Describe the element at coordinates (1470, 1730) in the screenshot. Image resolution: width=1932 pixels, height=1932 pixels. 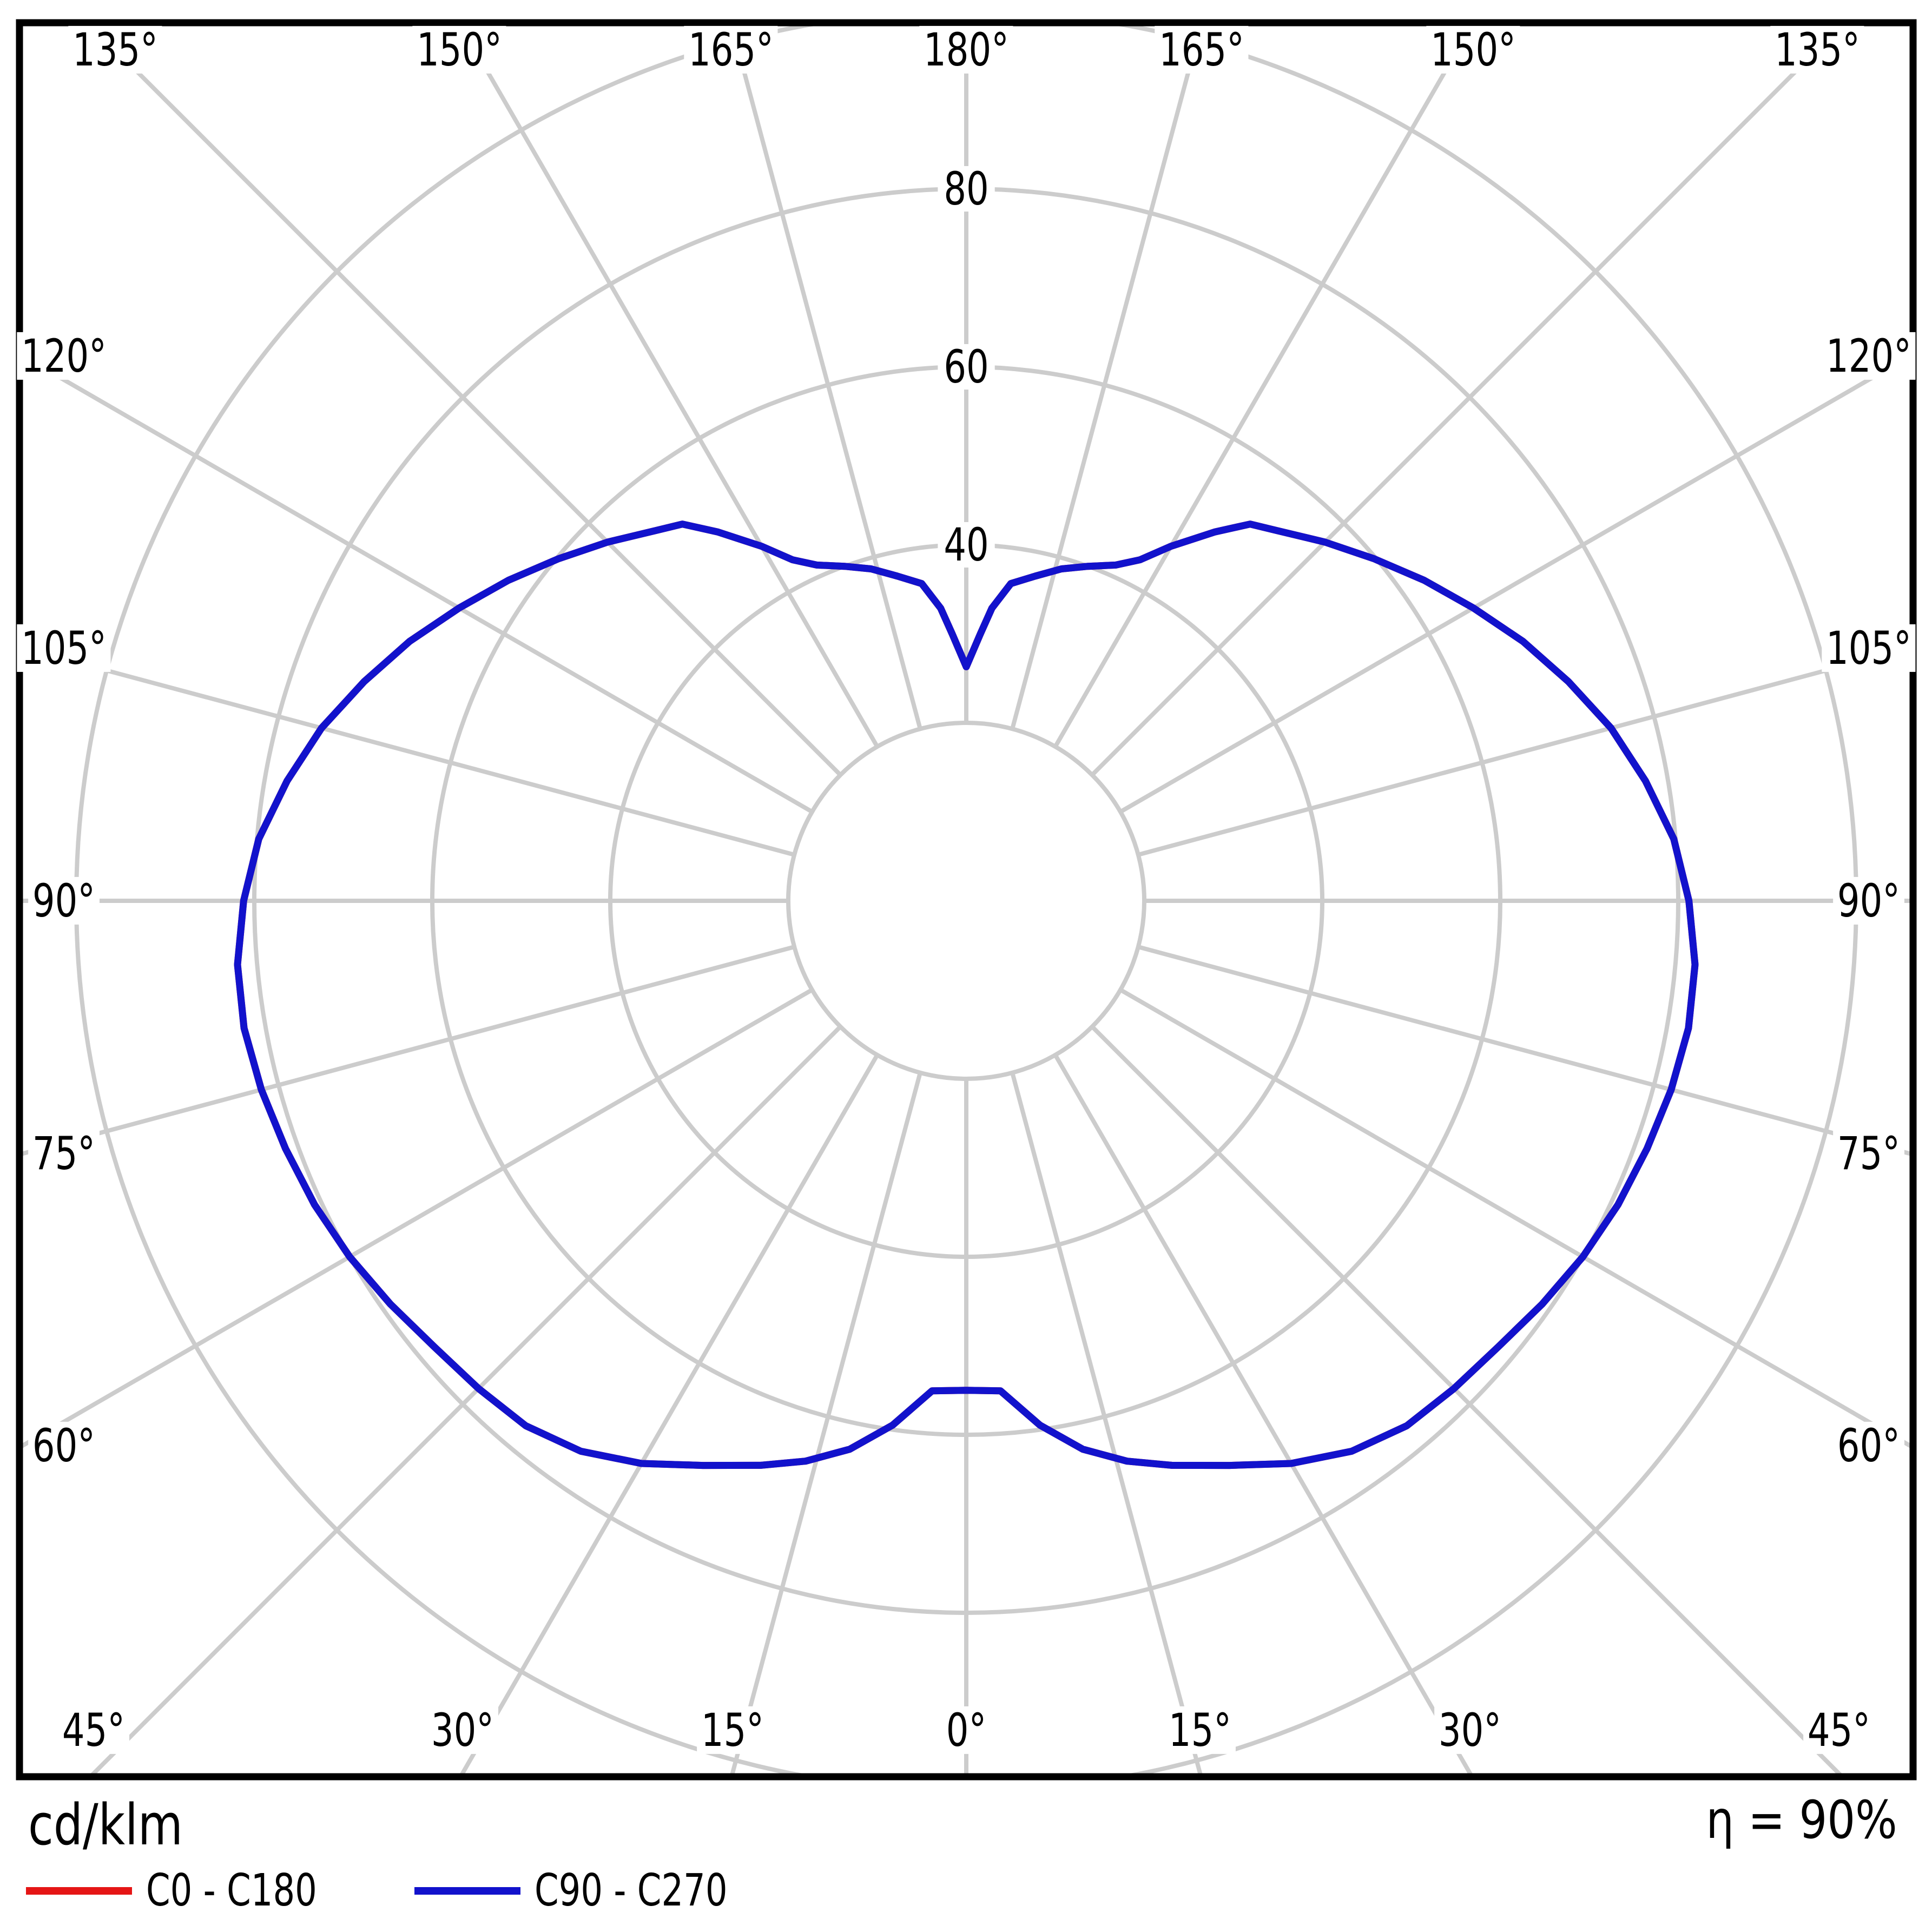
I see `angle-label-bottom-5: 30°` at that location.